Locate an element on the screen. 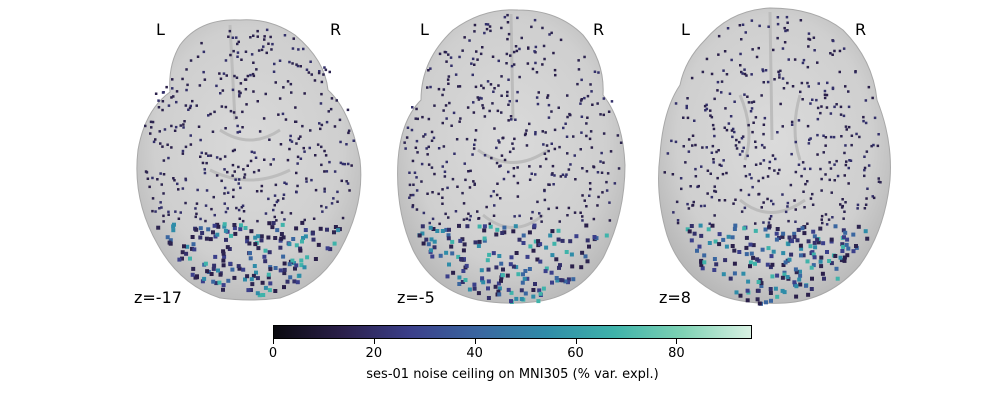 This screenshot has height=400, width=1000. colorbar-tick-label: 40 is located at coordinates (474, 353).